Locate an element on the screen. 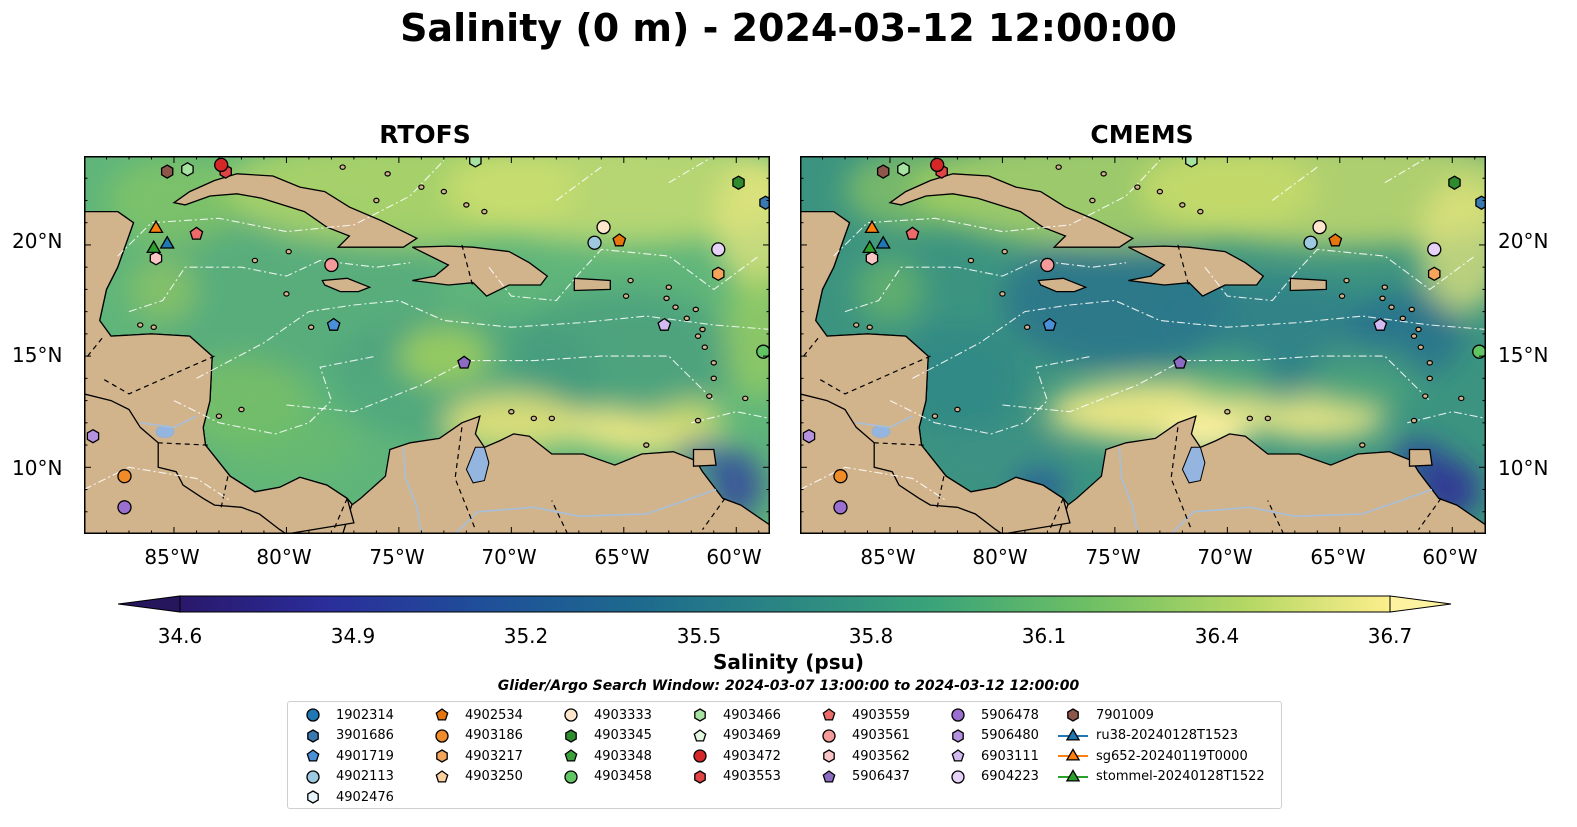  legend-item-4903186: 4903186 is located at coordinates (474, 736).